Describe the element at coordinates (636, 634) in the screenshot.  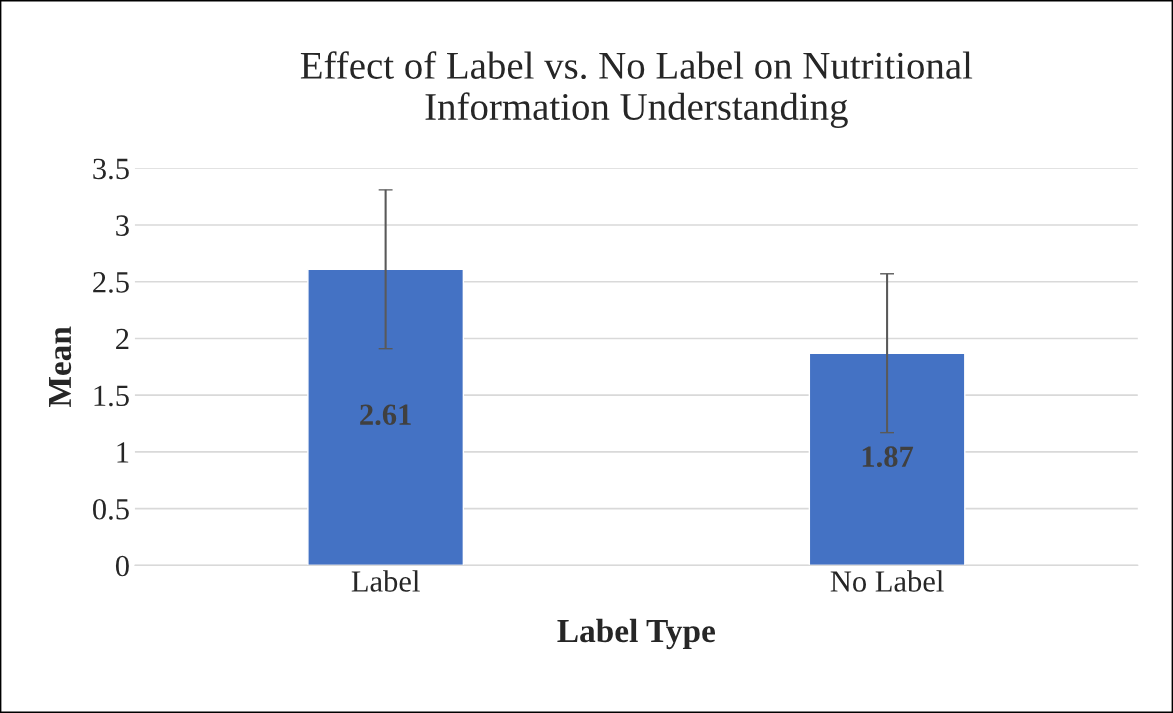
I see `x-axis-title: Label Type` at that location.